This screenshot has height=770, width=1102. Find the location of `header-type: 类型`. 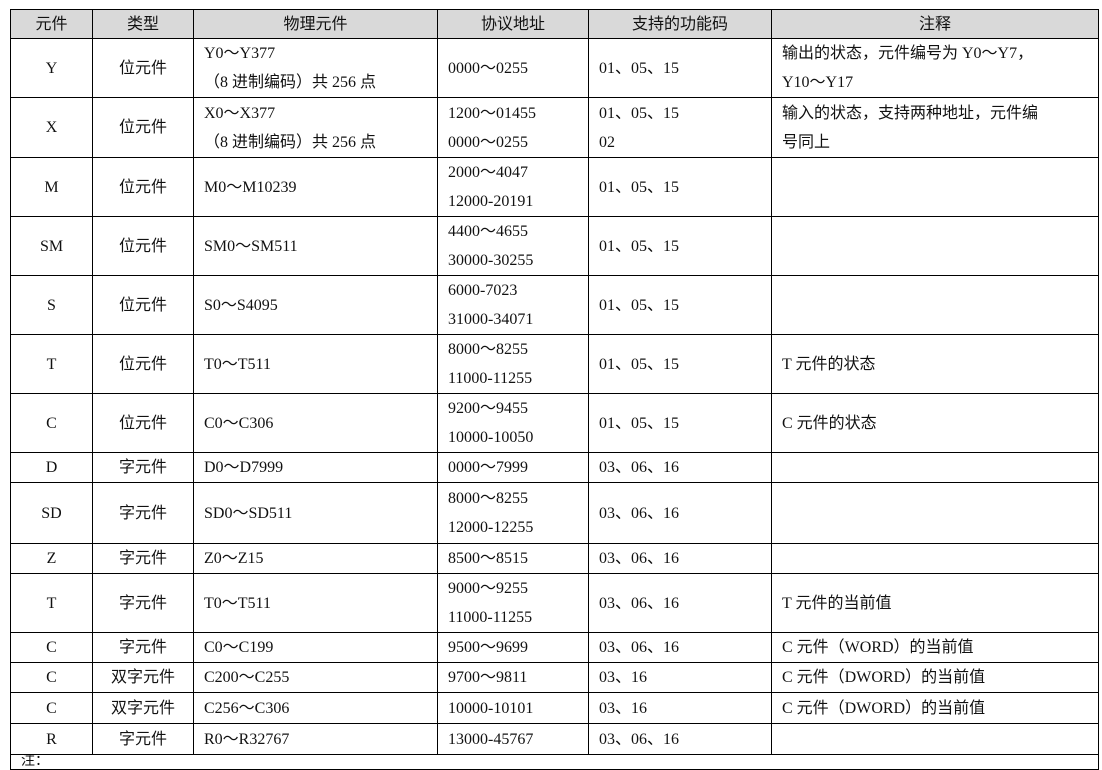

header-type: 类型 is located at coordinates (143, 24).